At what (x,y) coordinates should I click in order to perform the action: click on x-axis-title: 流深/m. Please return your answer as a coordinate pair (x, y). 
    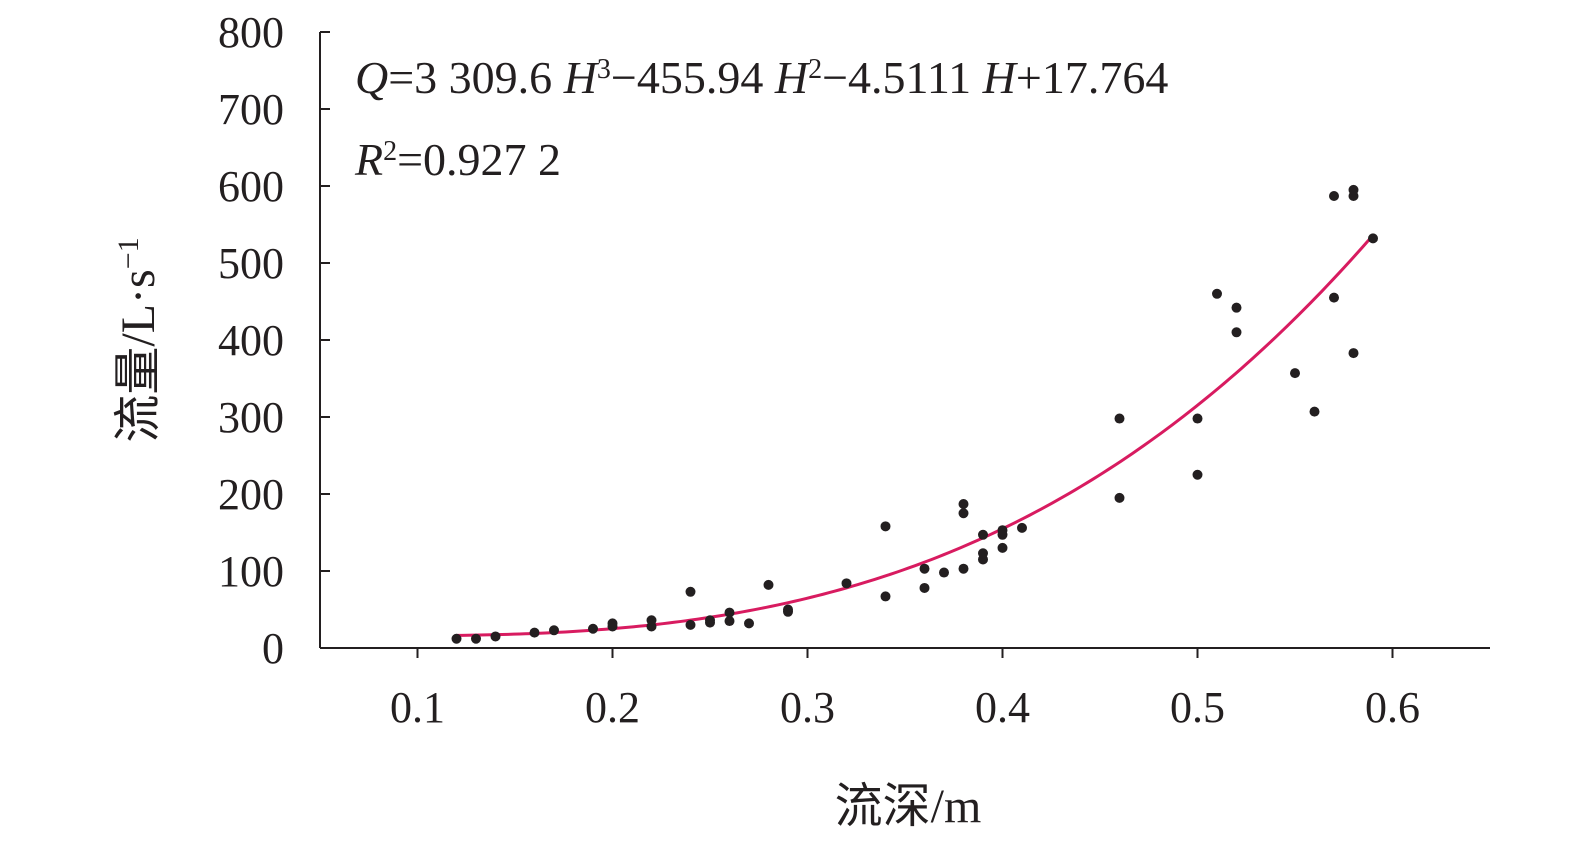
    Looking at the image, I should click on (908, 806).